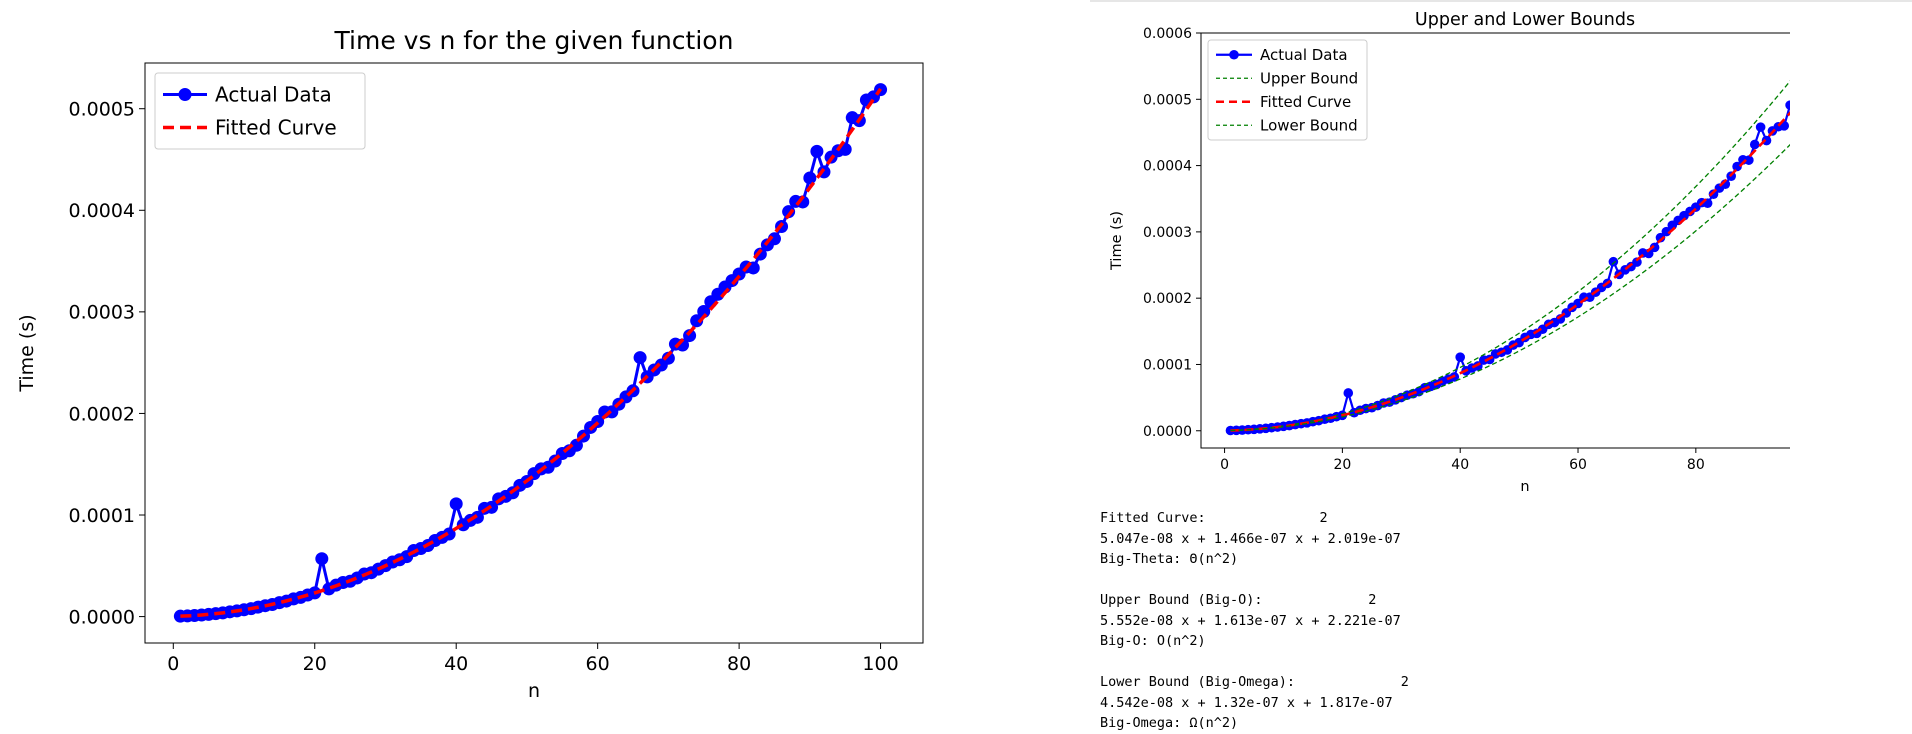 The height and width of the screenshot is (734, 1912). Describe the element at coordinates (1501, 1) in the screenshot. I see `window-top-edge` at that location.